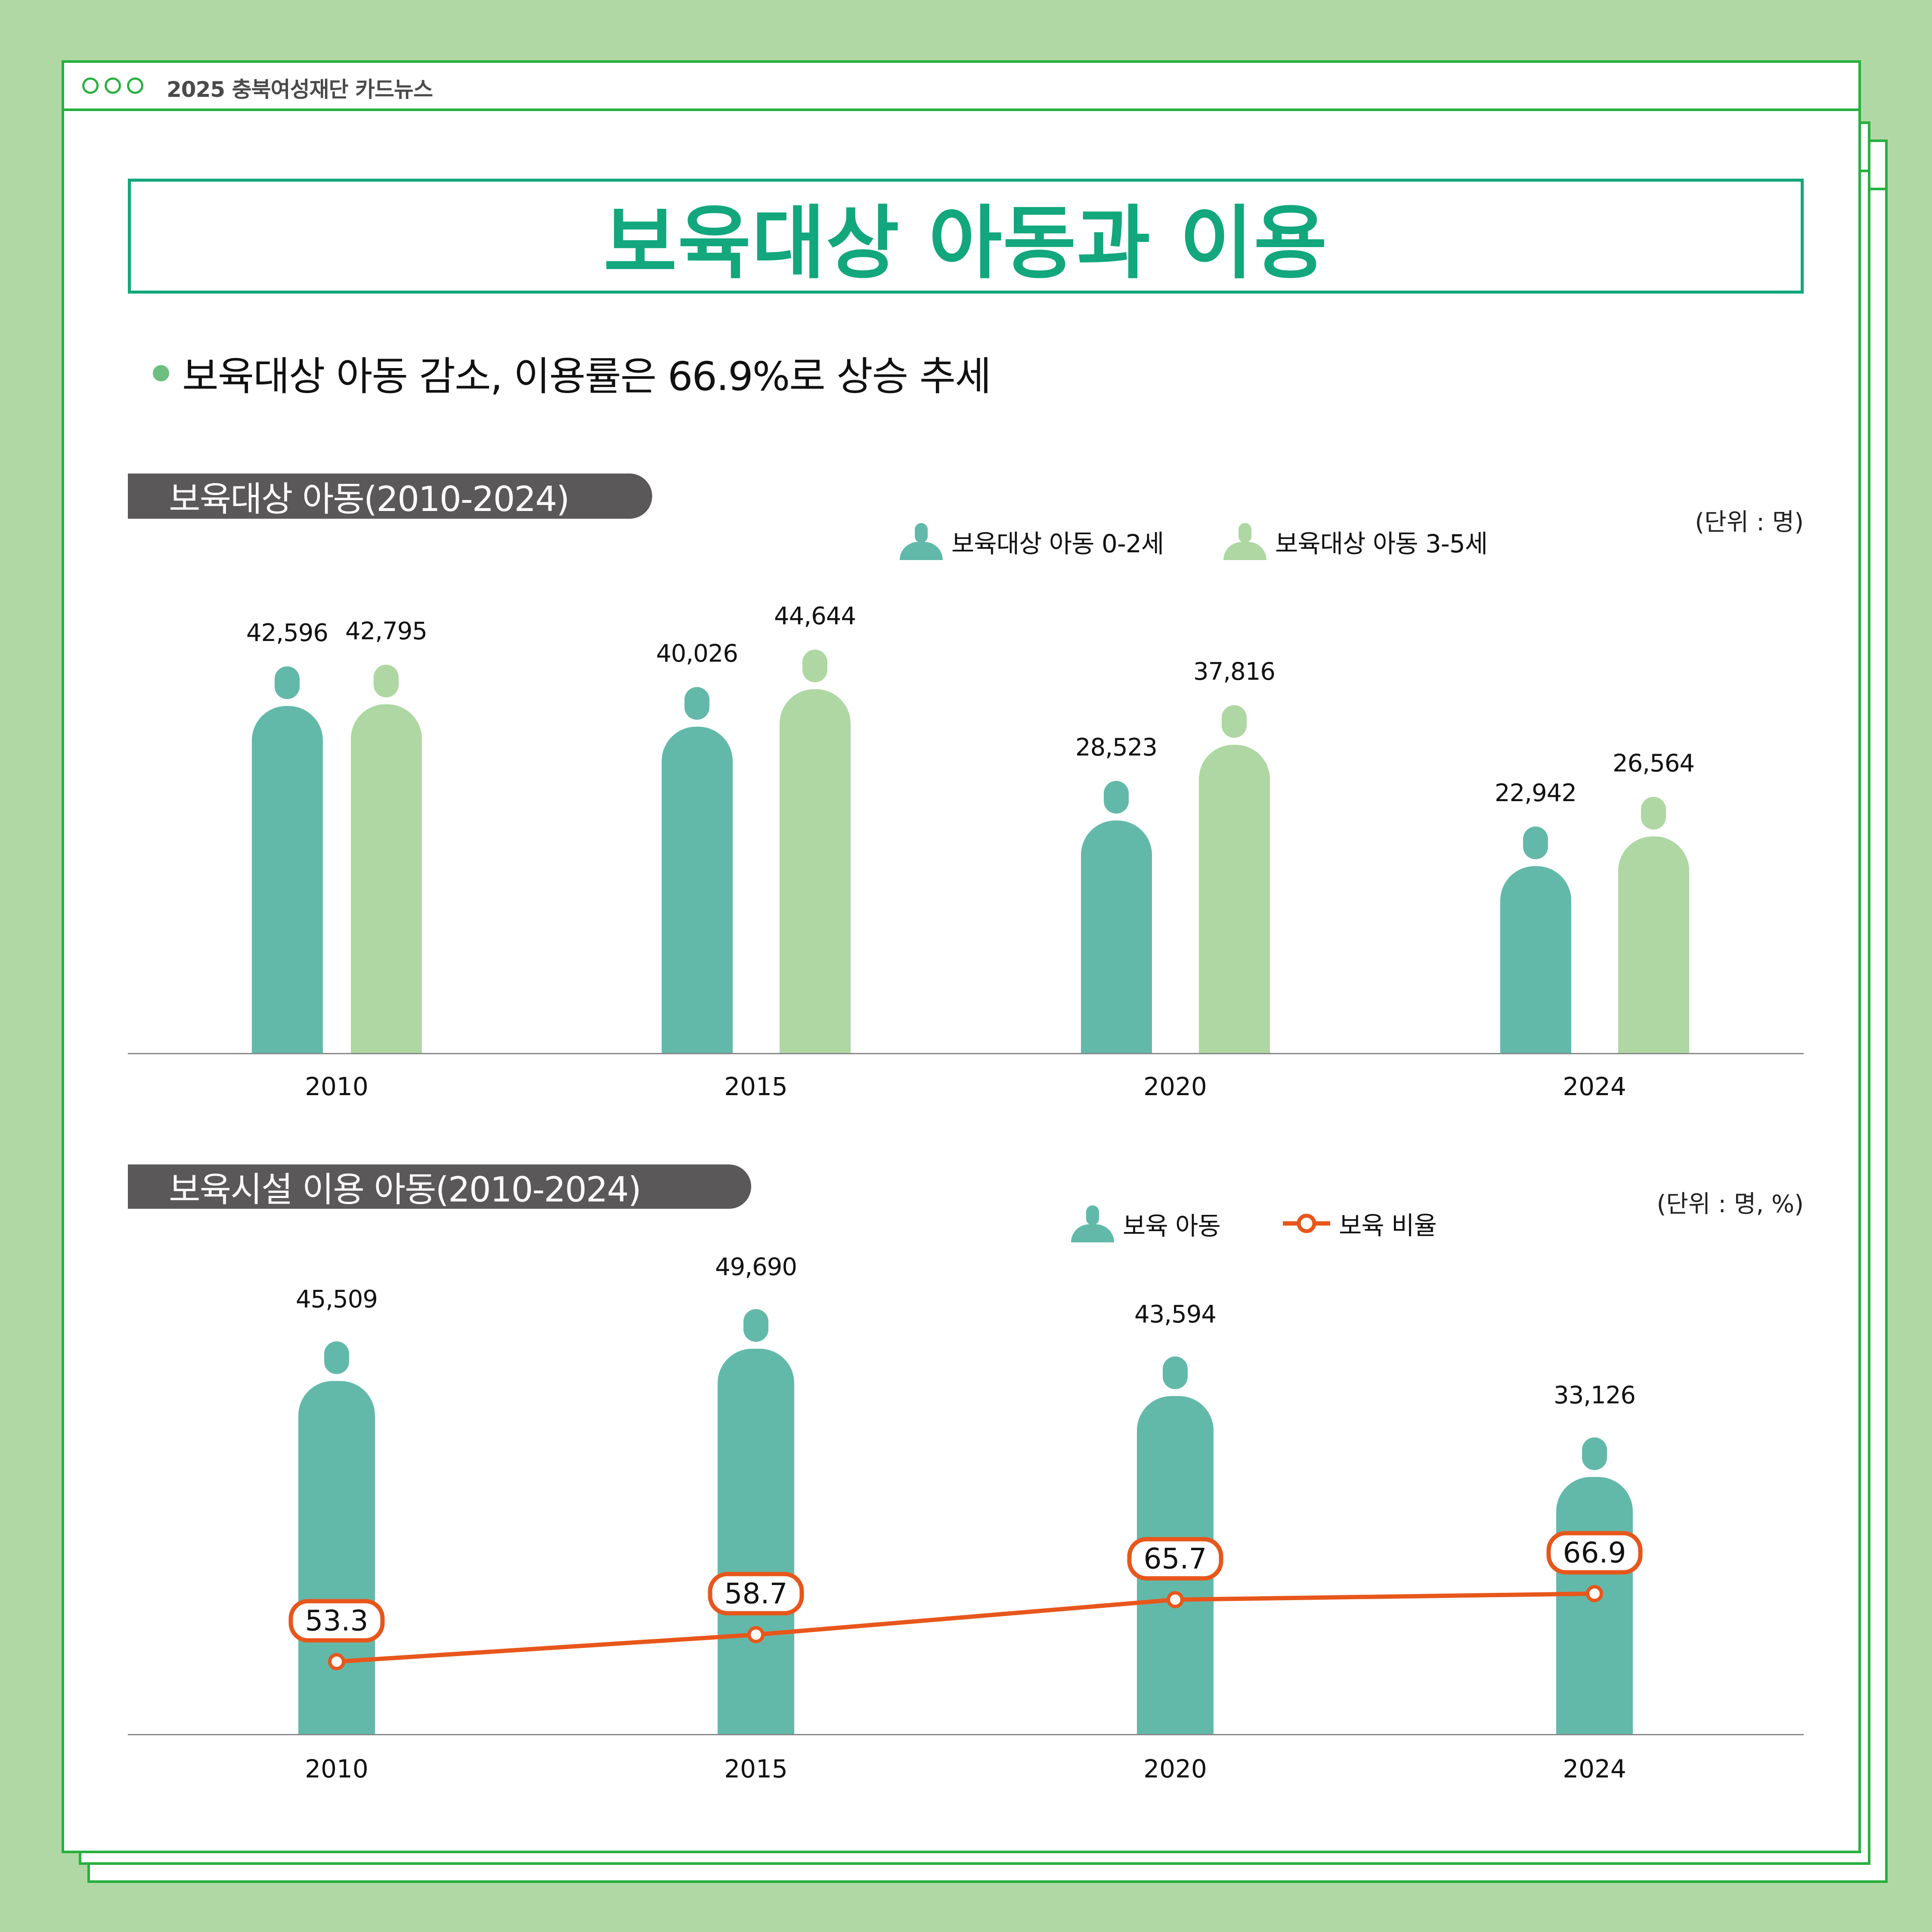  Describe the element at coordinates (815, 616) in the screenshot. I see `data-label: 44,644` at that location.